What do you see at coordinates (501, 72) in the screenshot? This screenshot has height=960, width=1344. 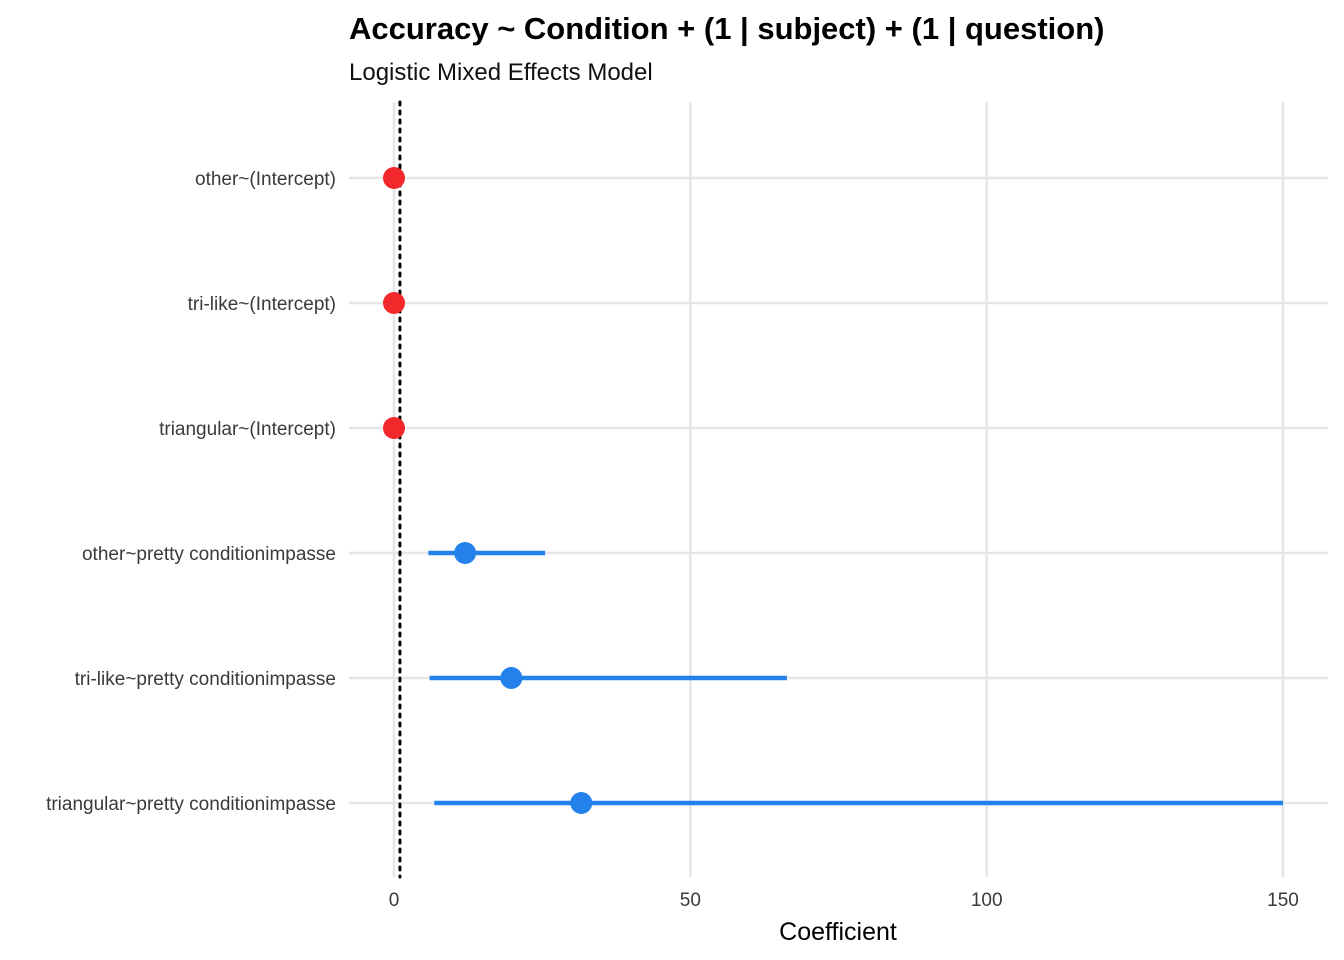 I see `chart-subtitle: Logistic Mixed Effects Model` at bounding box center [501, 72].